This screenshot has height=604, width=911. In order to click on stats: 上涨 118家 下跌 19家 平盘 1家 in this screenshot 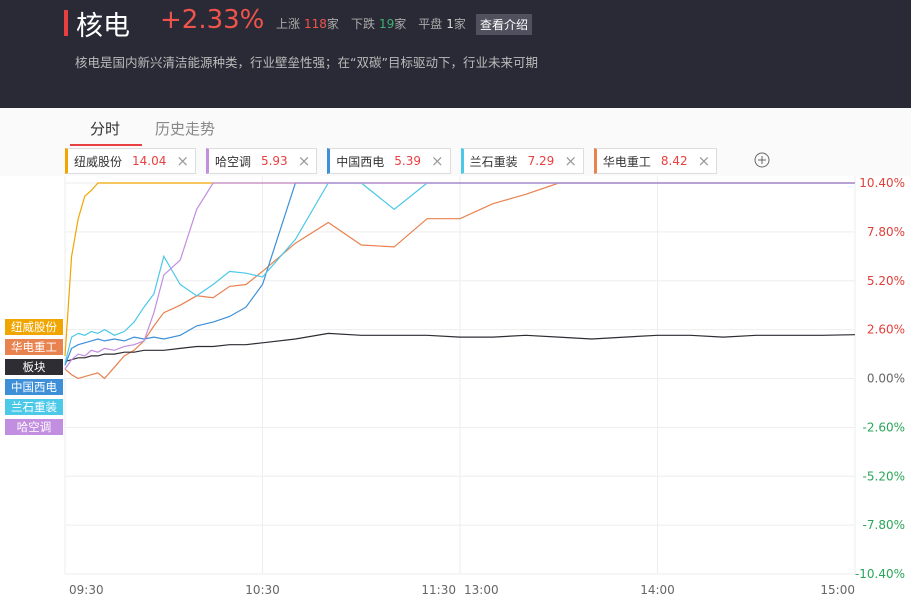, I will do `click(371, 23)`.